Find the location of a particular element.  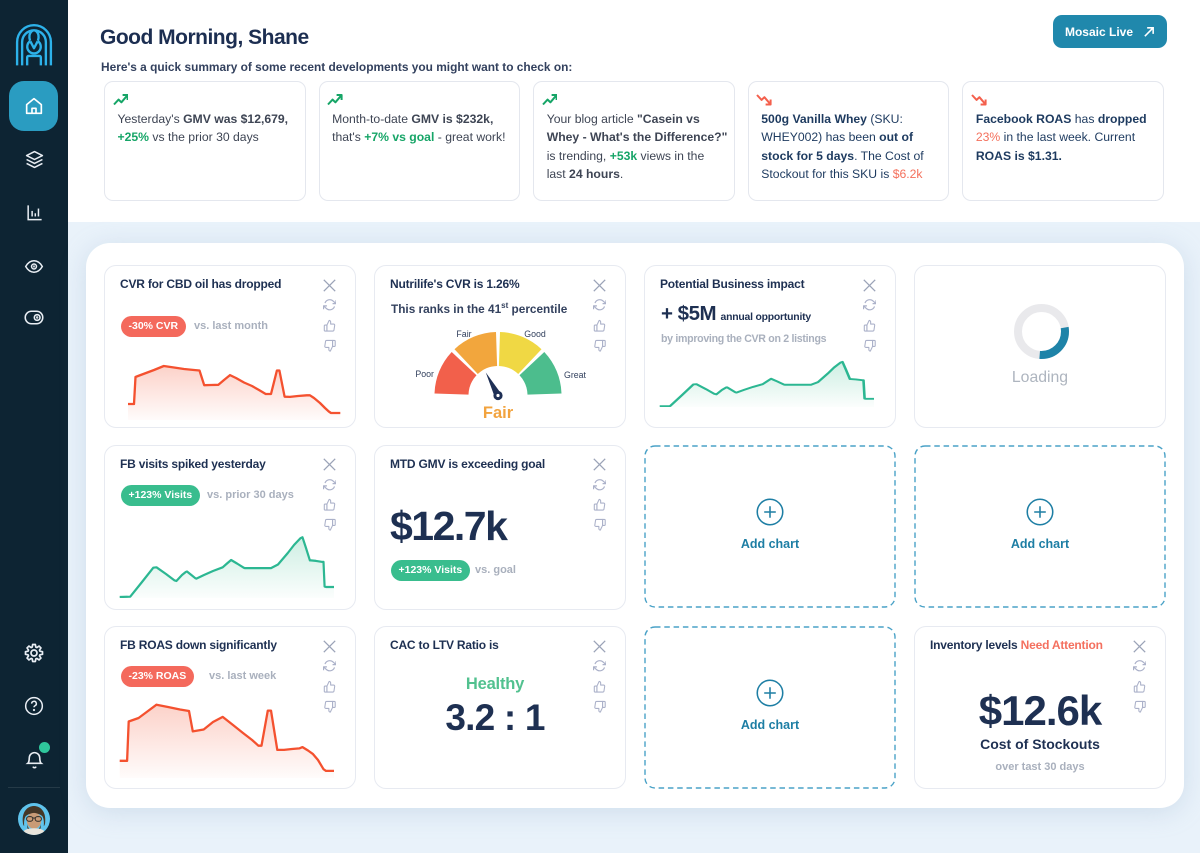

svg-text: Poor is located at coordinates (424, 374).